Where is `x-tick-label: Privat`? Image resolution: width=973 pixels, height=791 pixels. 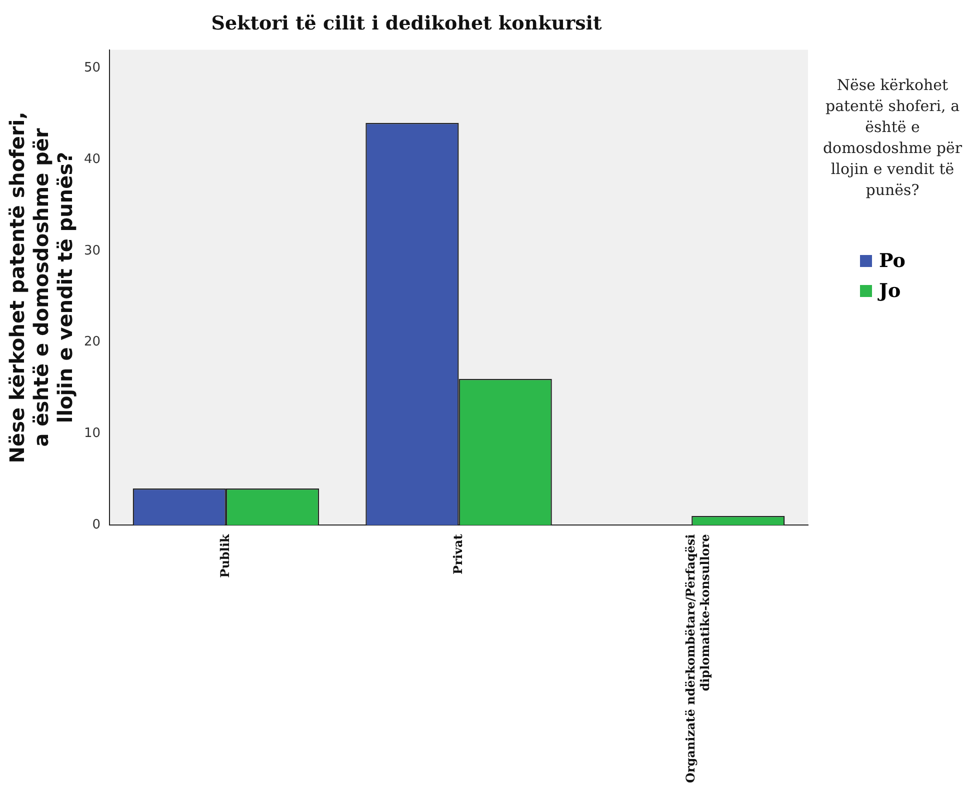
x-tick-label: Privat is located at coordinates (457, 554).